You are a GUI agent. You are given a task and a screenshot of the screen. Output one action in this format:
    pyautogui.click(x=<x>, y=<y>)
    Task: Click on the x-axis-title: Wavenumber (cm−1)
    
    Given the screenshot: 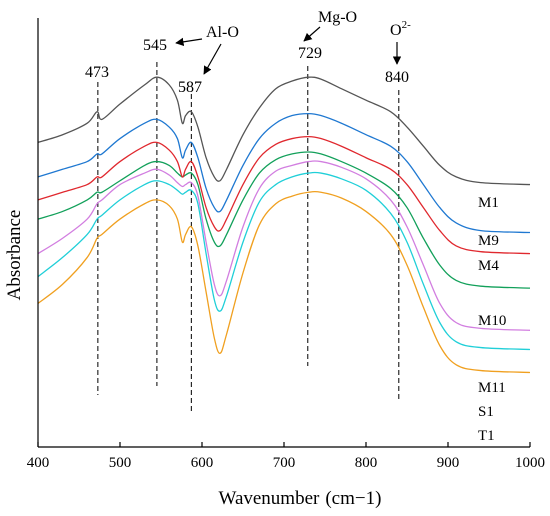 What is the action you would take?
    pyautogui.click(x=300, y=498)
    